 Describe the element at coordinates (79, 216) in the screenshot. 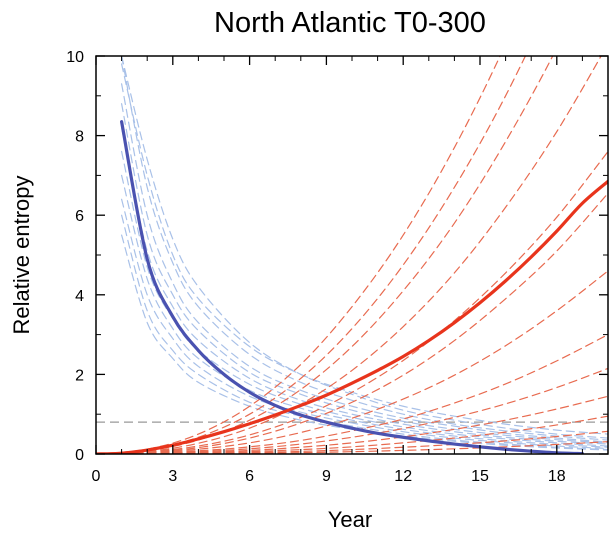

I see `y-tick-label: 6` at that location.